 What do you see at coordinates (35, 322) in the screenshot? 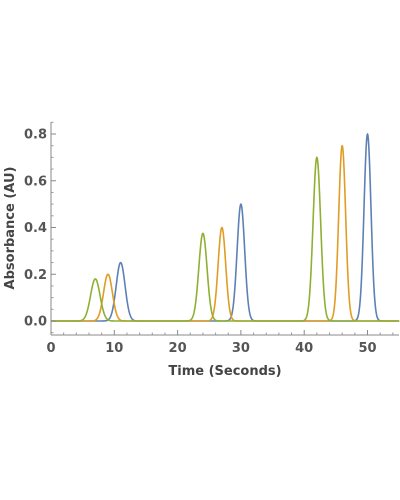
I see `y-tick-label: 0.0` at bounding box center [35, 322].